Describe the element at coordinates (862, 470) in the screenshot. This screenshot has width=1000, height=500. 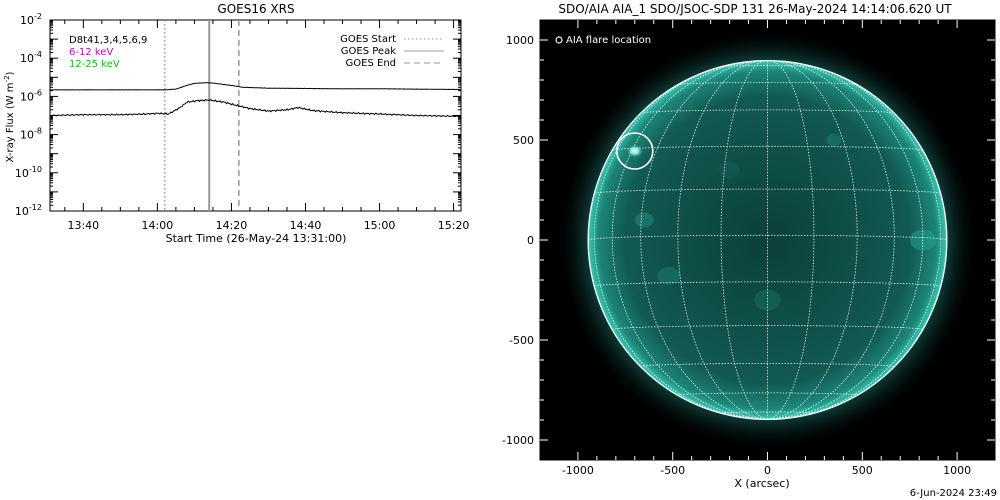
I see `aia-x-tick-label: 500` at that location.